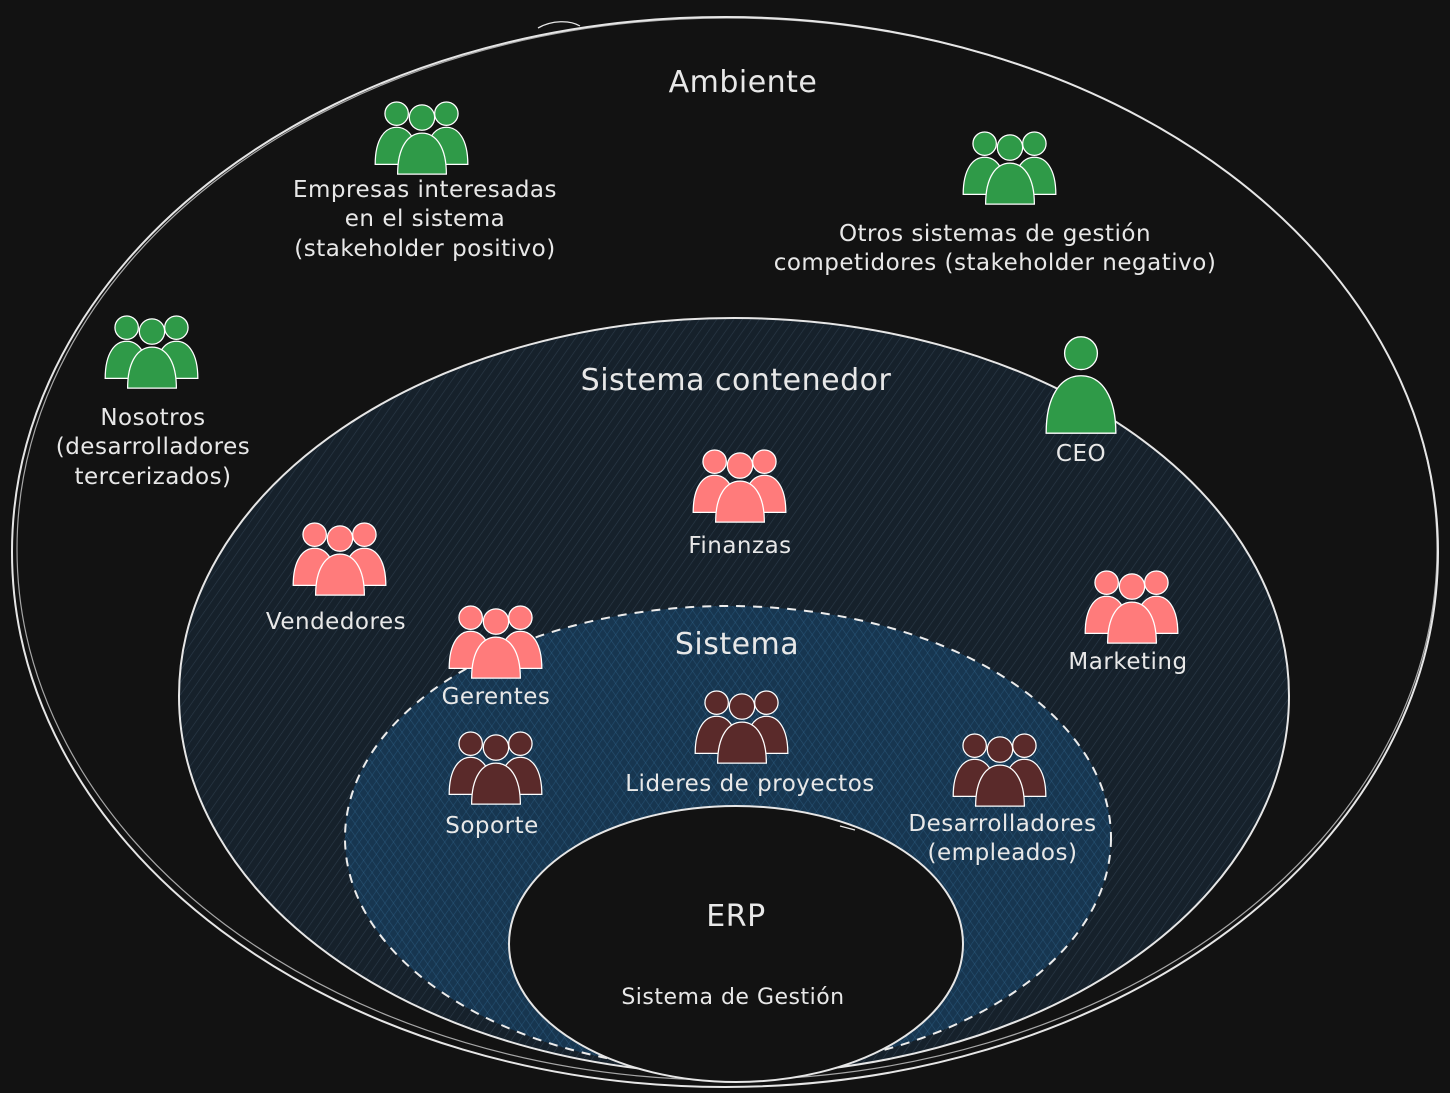  Describe the element at coordinates (495, 642) in the screenshot. I see `gerentes-group-icon` at that location.